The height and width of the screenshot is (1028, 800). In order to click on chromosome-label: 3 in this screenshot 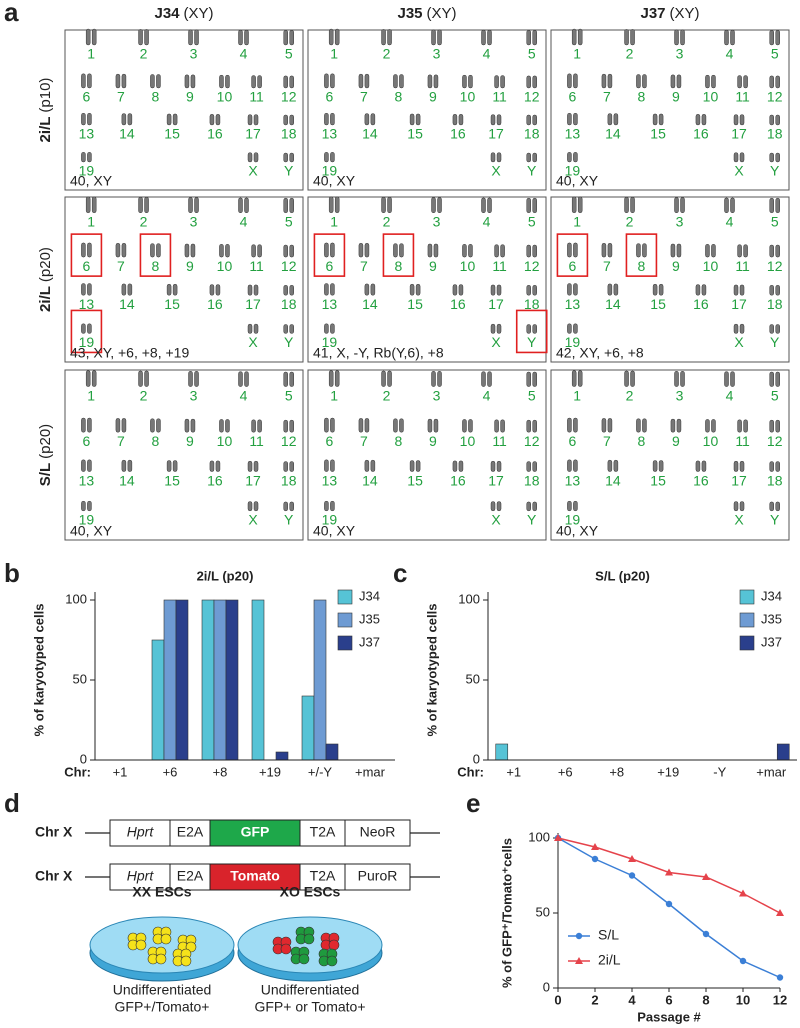, I will do `click(194, 221)`.